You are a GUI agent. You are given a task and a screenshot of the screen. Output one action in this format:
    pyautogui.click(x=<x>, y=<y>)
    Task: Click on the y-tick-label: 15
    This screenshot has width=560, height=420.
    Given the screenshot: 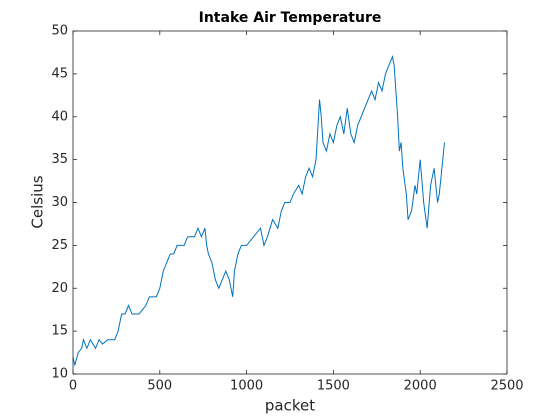 What is the action you would take?
    pyautogui.click(x=59, y=331)
    